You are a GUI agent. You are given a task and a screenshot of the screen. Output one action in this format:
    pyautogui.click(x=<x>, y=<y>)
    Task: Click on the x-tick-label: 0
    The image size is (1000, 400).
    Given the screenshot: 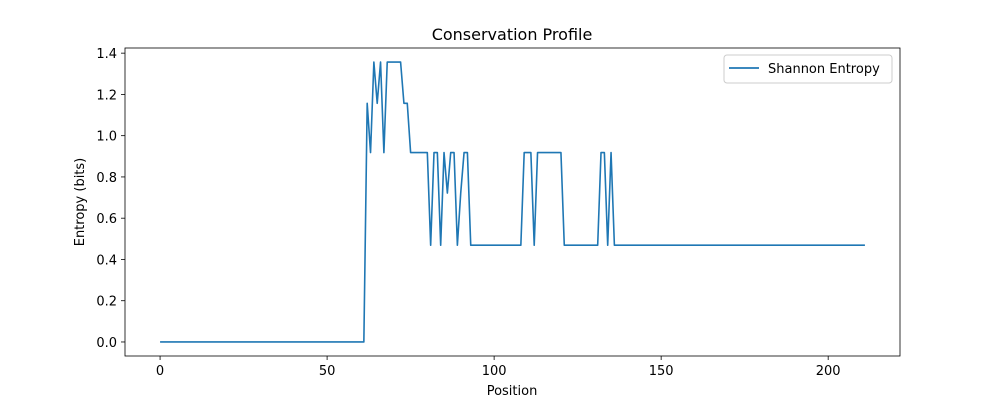 What is the action you would take?
    pyautogui.click(x=160, y=371)
    